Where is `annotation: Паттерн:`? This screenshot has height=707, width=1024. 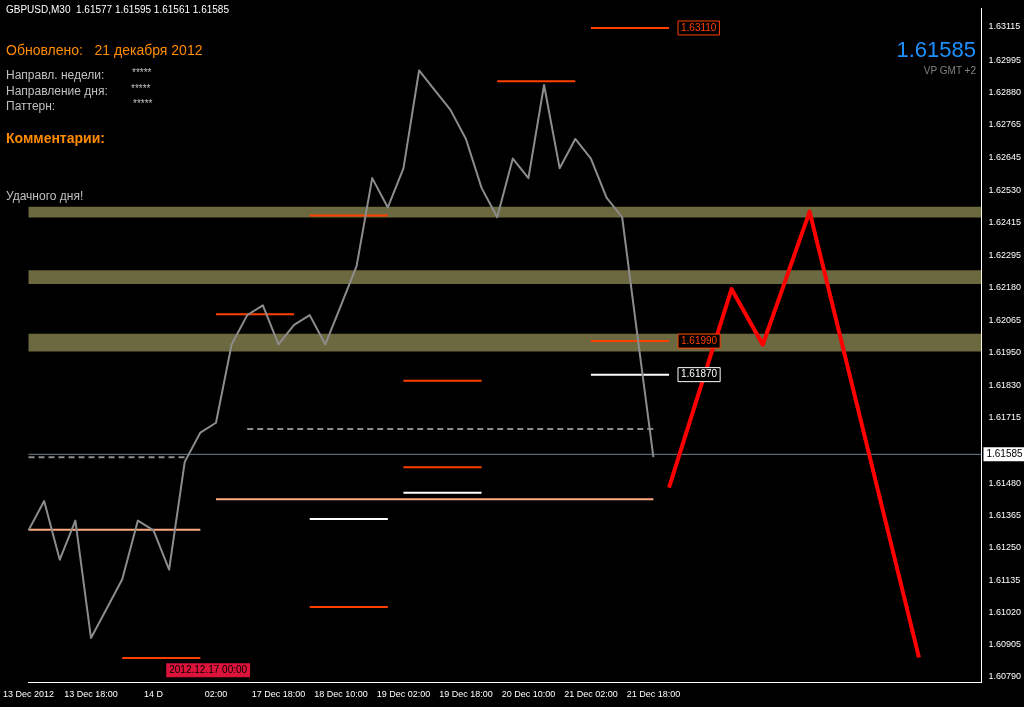
annotation: Паттерн: is located at coordinates (31, 106).